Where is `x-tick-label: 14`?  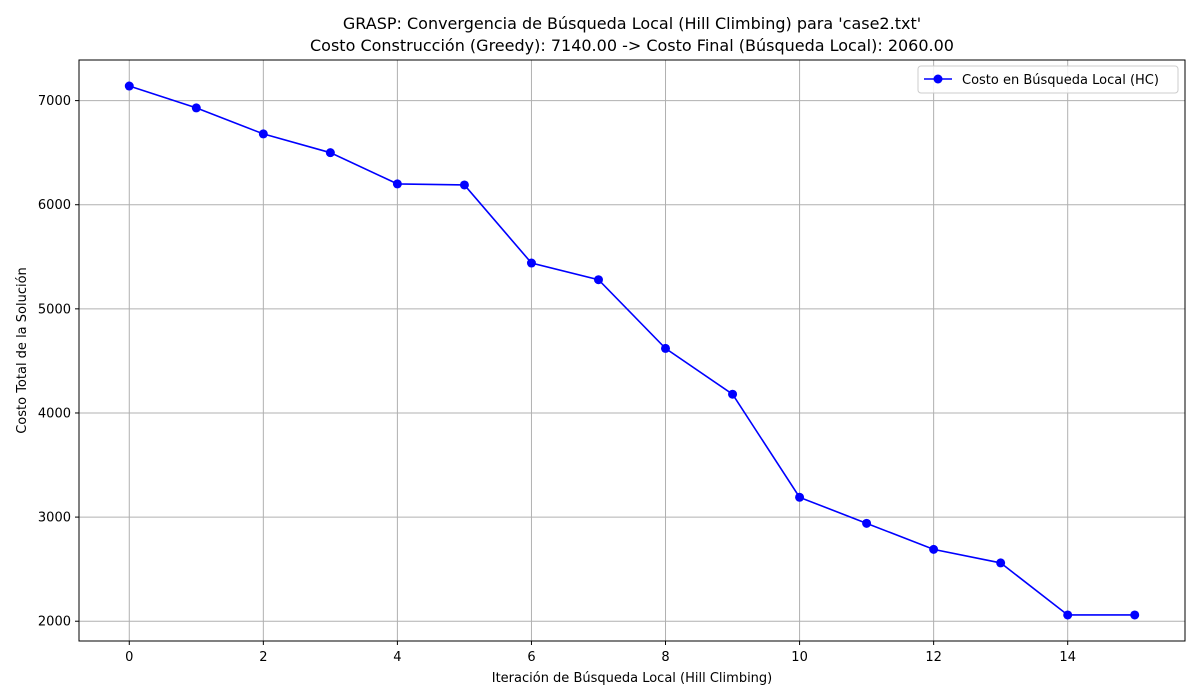
x-tick-label: 14 is located at coordinates (1067, 657).